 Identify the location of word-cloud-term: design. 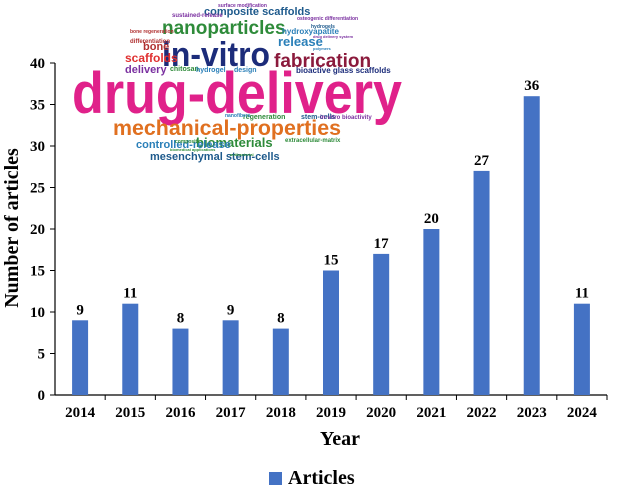
(245, 70).